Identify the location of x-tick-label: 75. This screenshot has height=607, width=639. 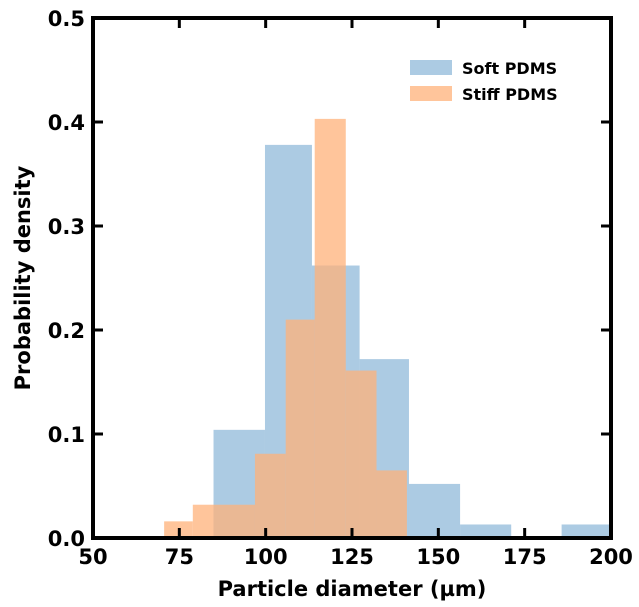
(179, 557).